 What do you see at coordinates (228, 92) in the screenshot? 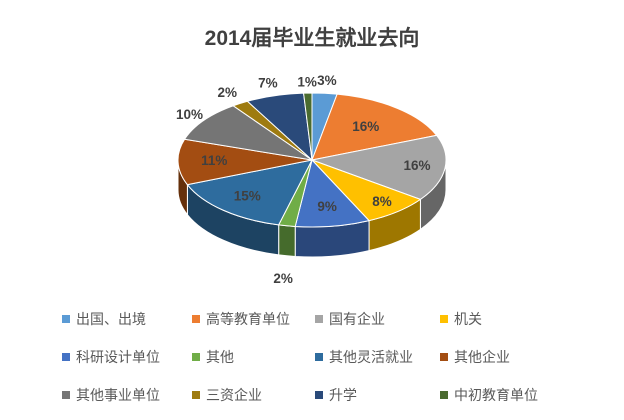
I see `data-label-9: 2%` at bounding box center [228, 92].